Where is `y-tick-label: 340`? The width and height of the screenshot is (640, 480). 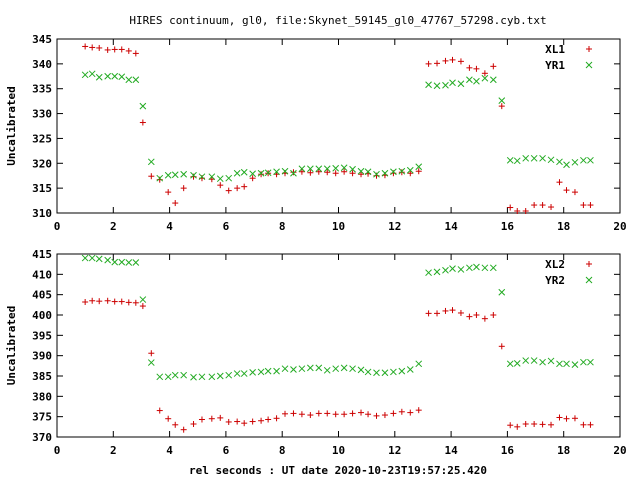 y-tick-label: 340 is located at coordinates (42, 64).